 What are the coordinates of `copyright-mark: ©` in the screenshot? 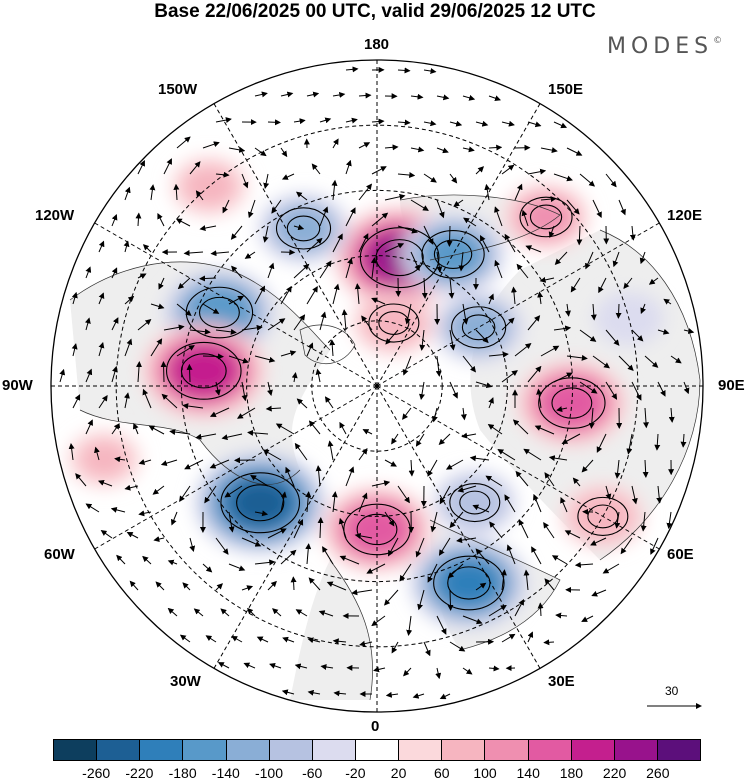 It's located at (718, 41).